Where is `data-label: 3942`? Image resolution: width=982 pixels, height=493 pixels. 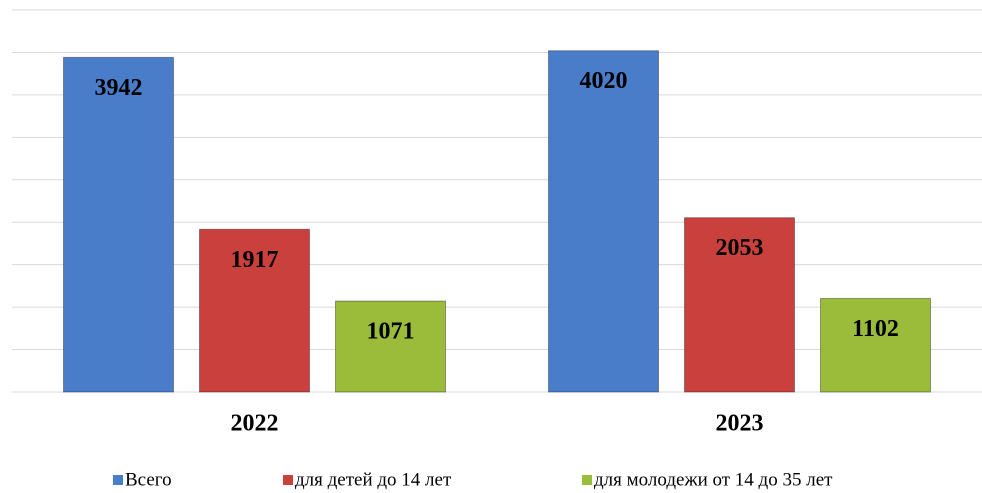 data-label: 3942 is located at coordinates (119, 88).